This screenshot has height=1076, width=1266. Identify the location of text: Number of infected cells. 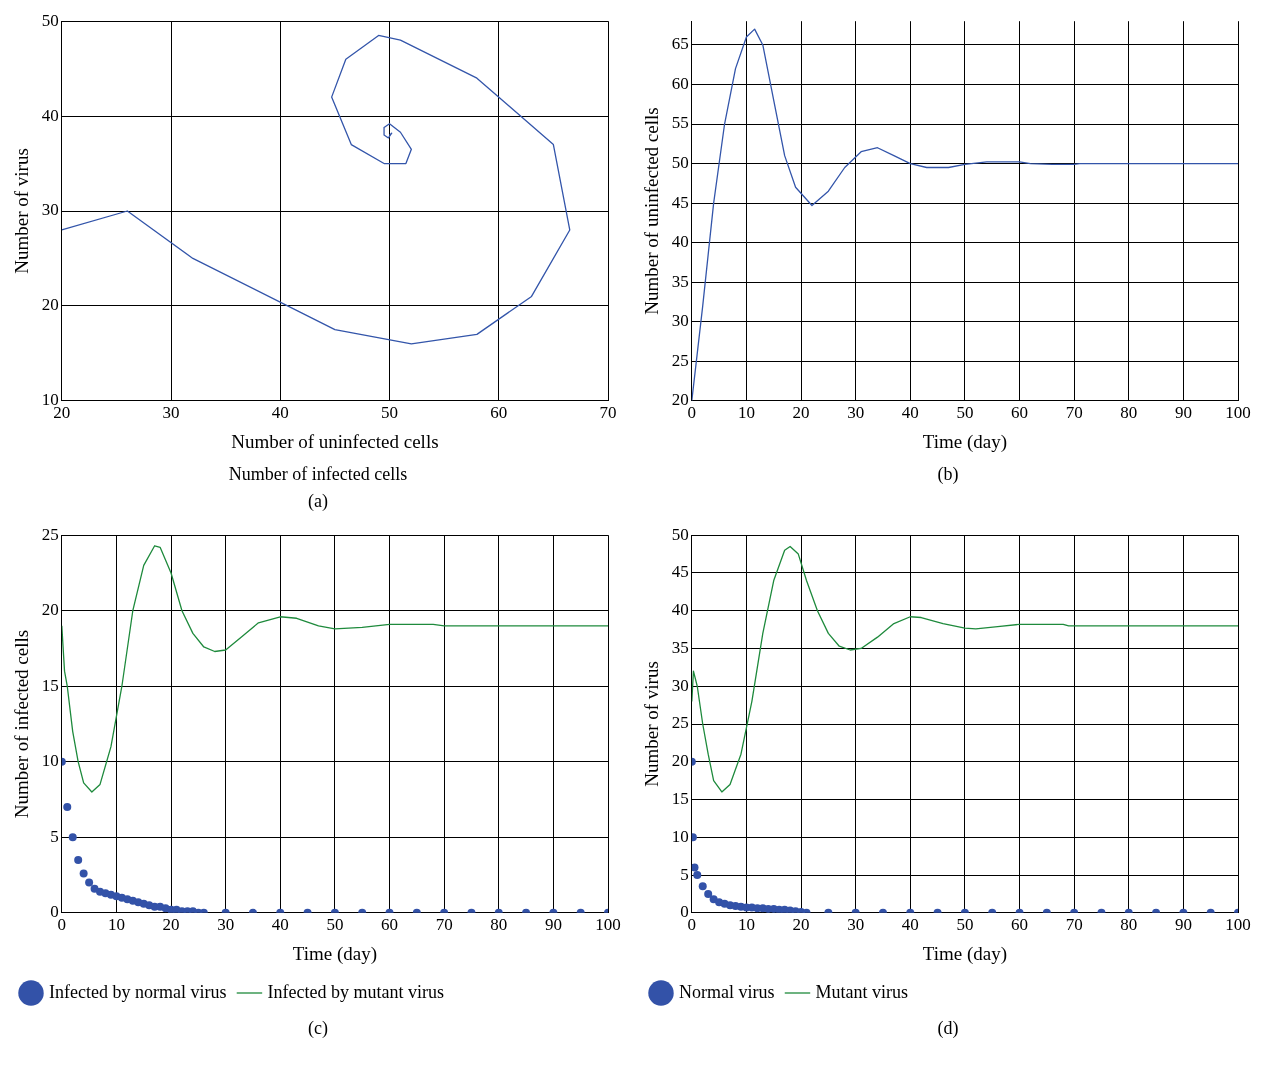
(318, 474).